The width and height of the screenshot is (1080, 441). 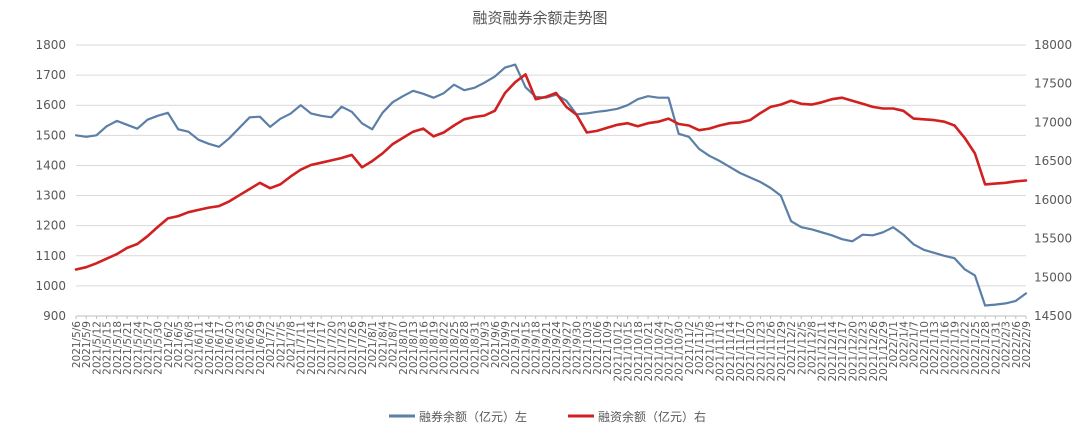 What do you see at coordinates (1053, 239) in the screenshot?
I see `right-tick-label: 15500` at bounding box center [1053, 239].